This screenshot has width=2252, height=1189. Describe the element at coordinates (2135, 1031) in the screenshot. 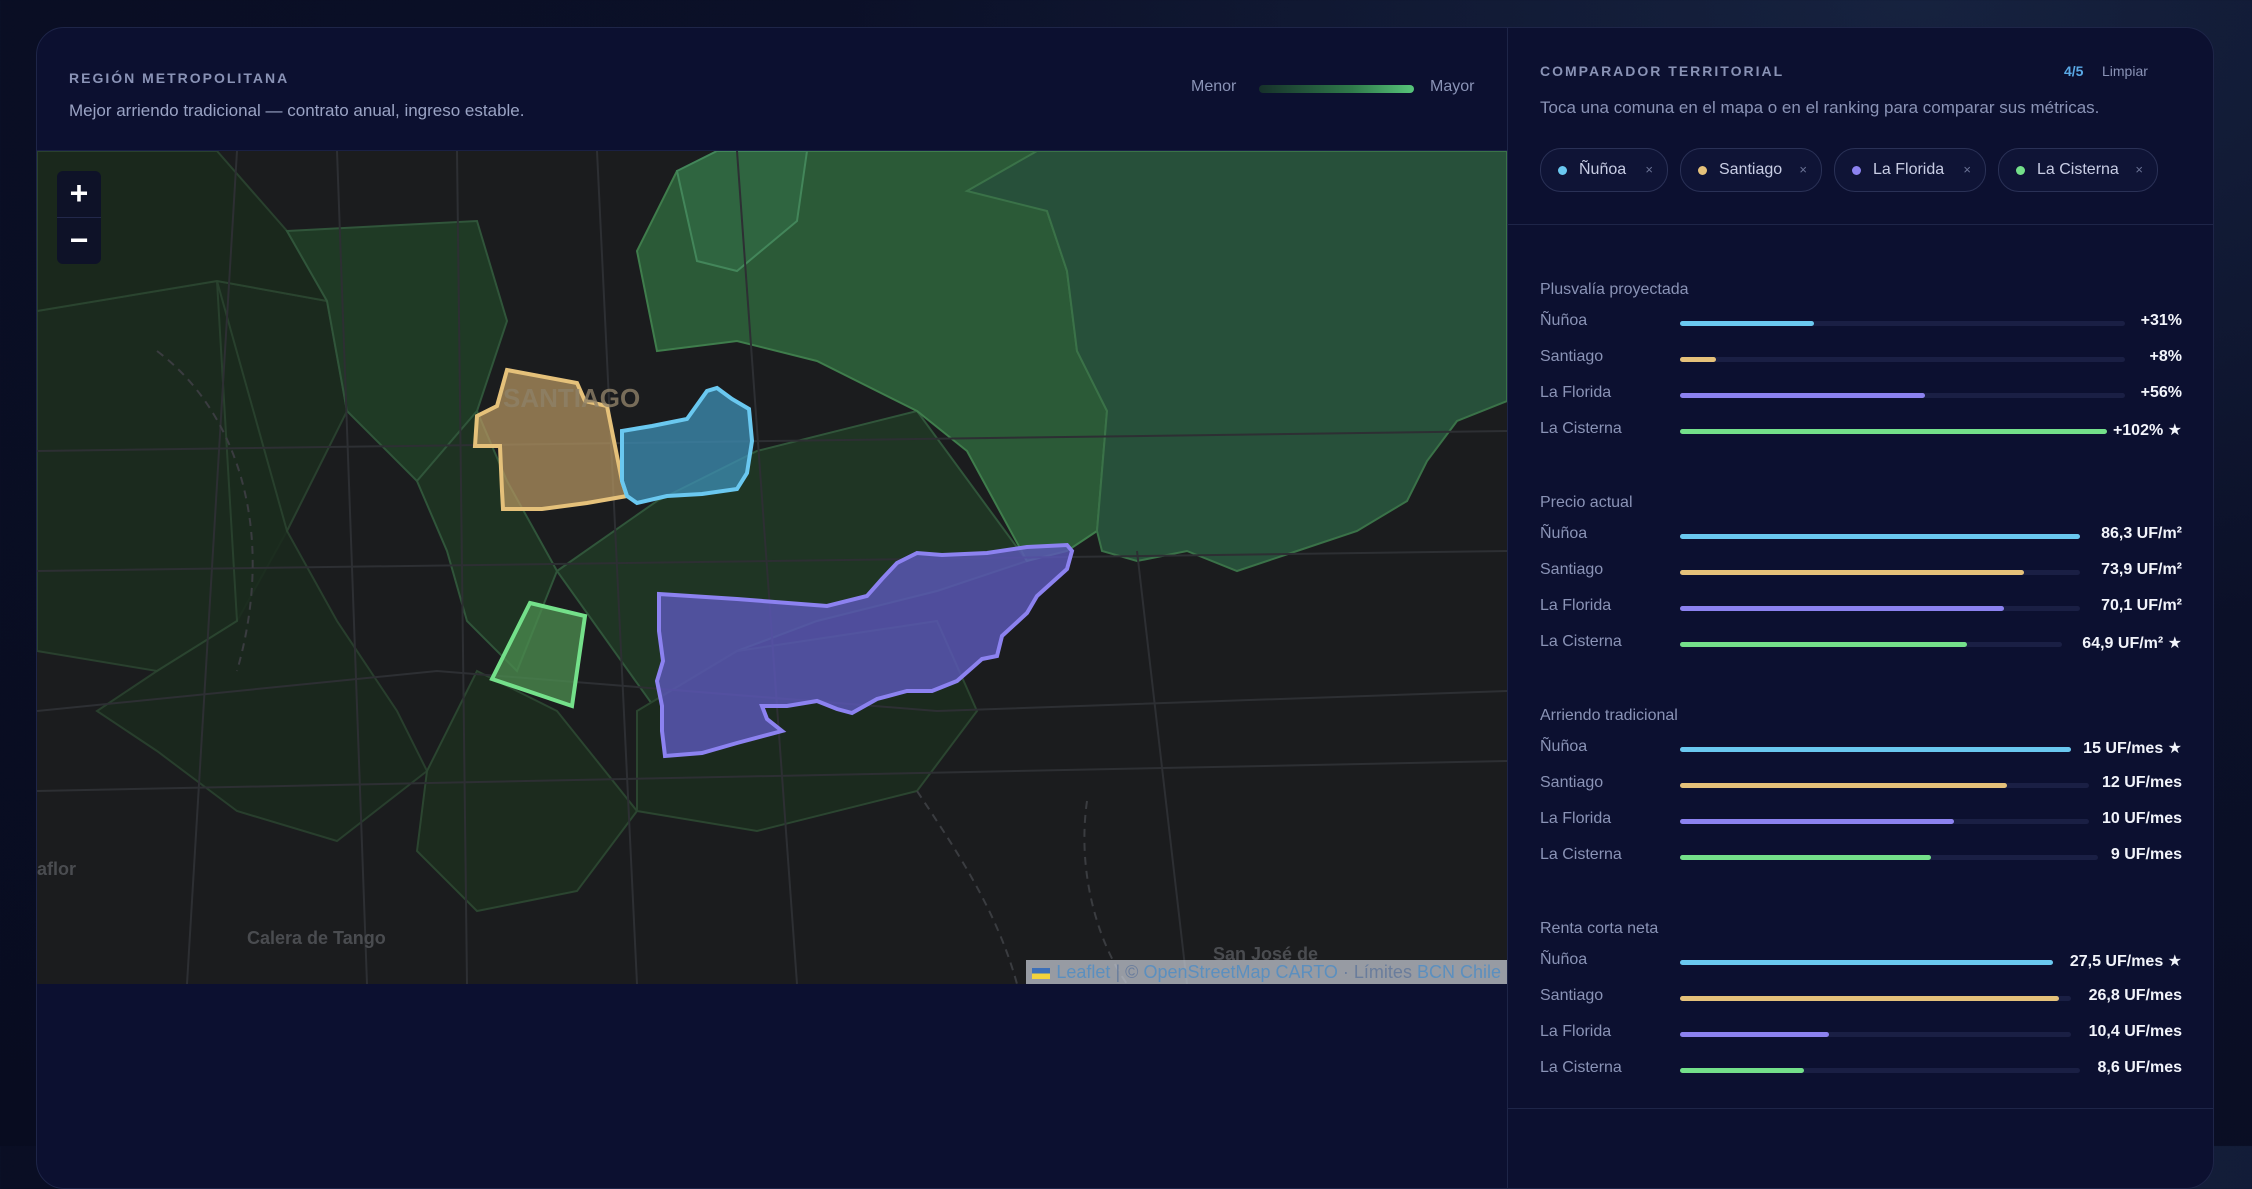

I see `metric-row-value: 10,4 UF/mes` at that location.